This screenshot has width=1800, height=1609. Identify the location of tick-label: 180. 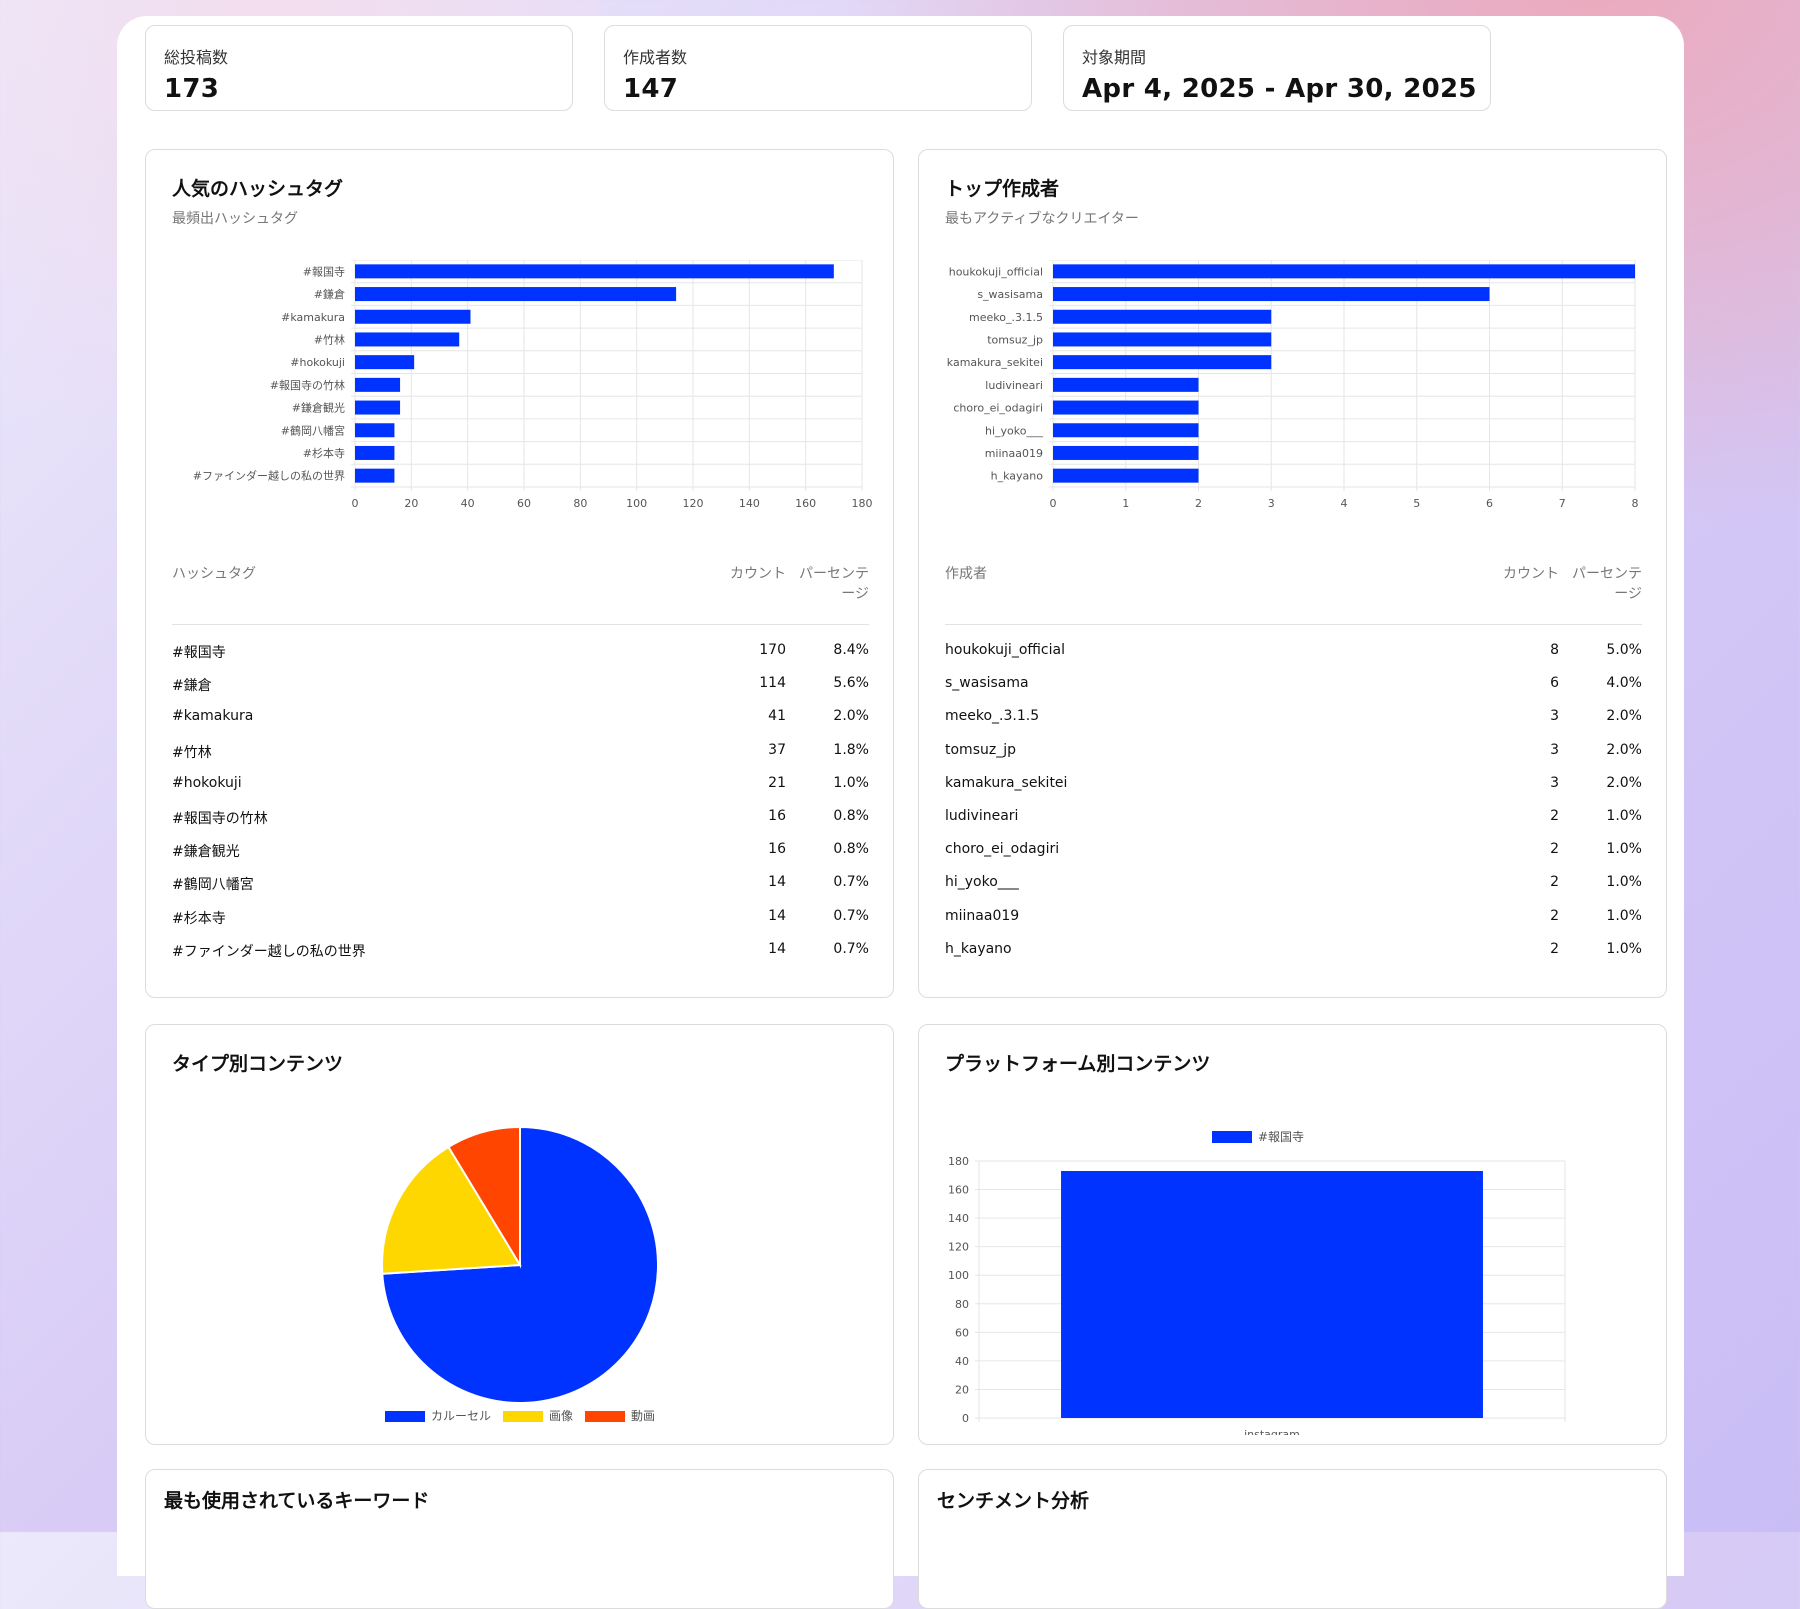
(958, 1161).